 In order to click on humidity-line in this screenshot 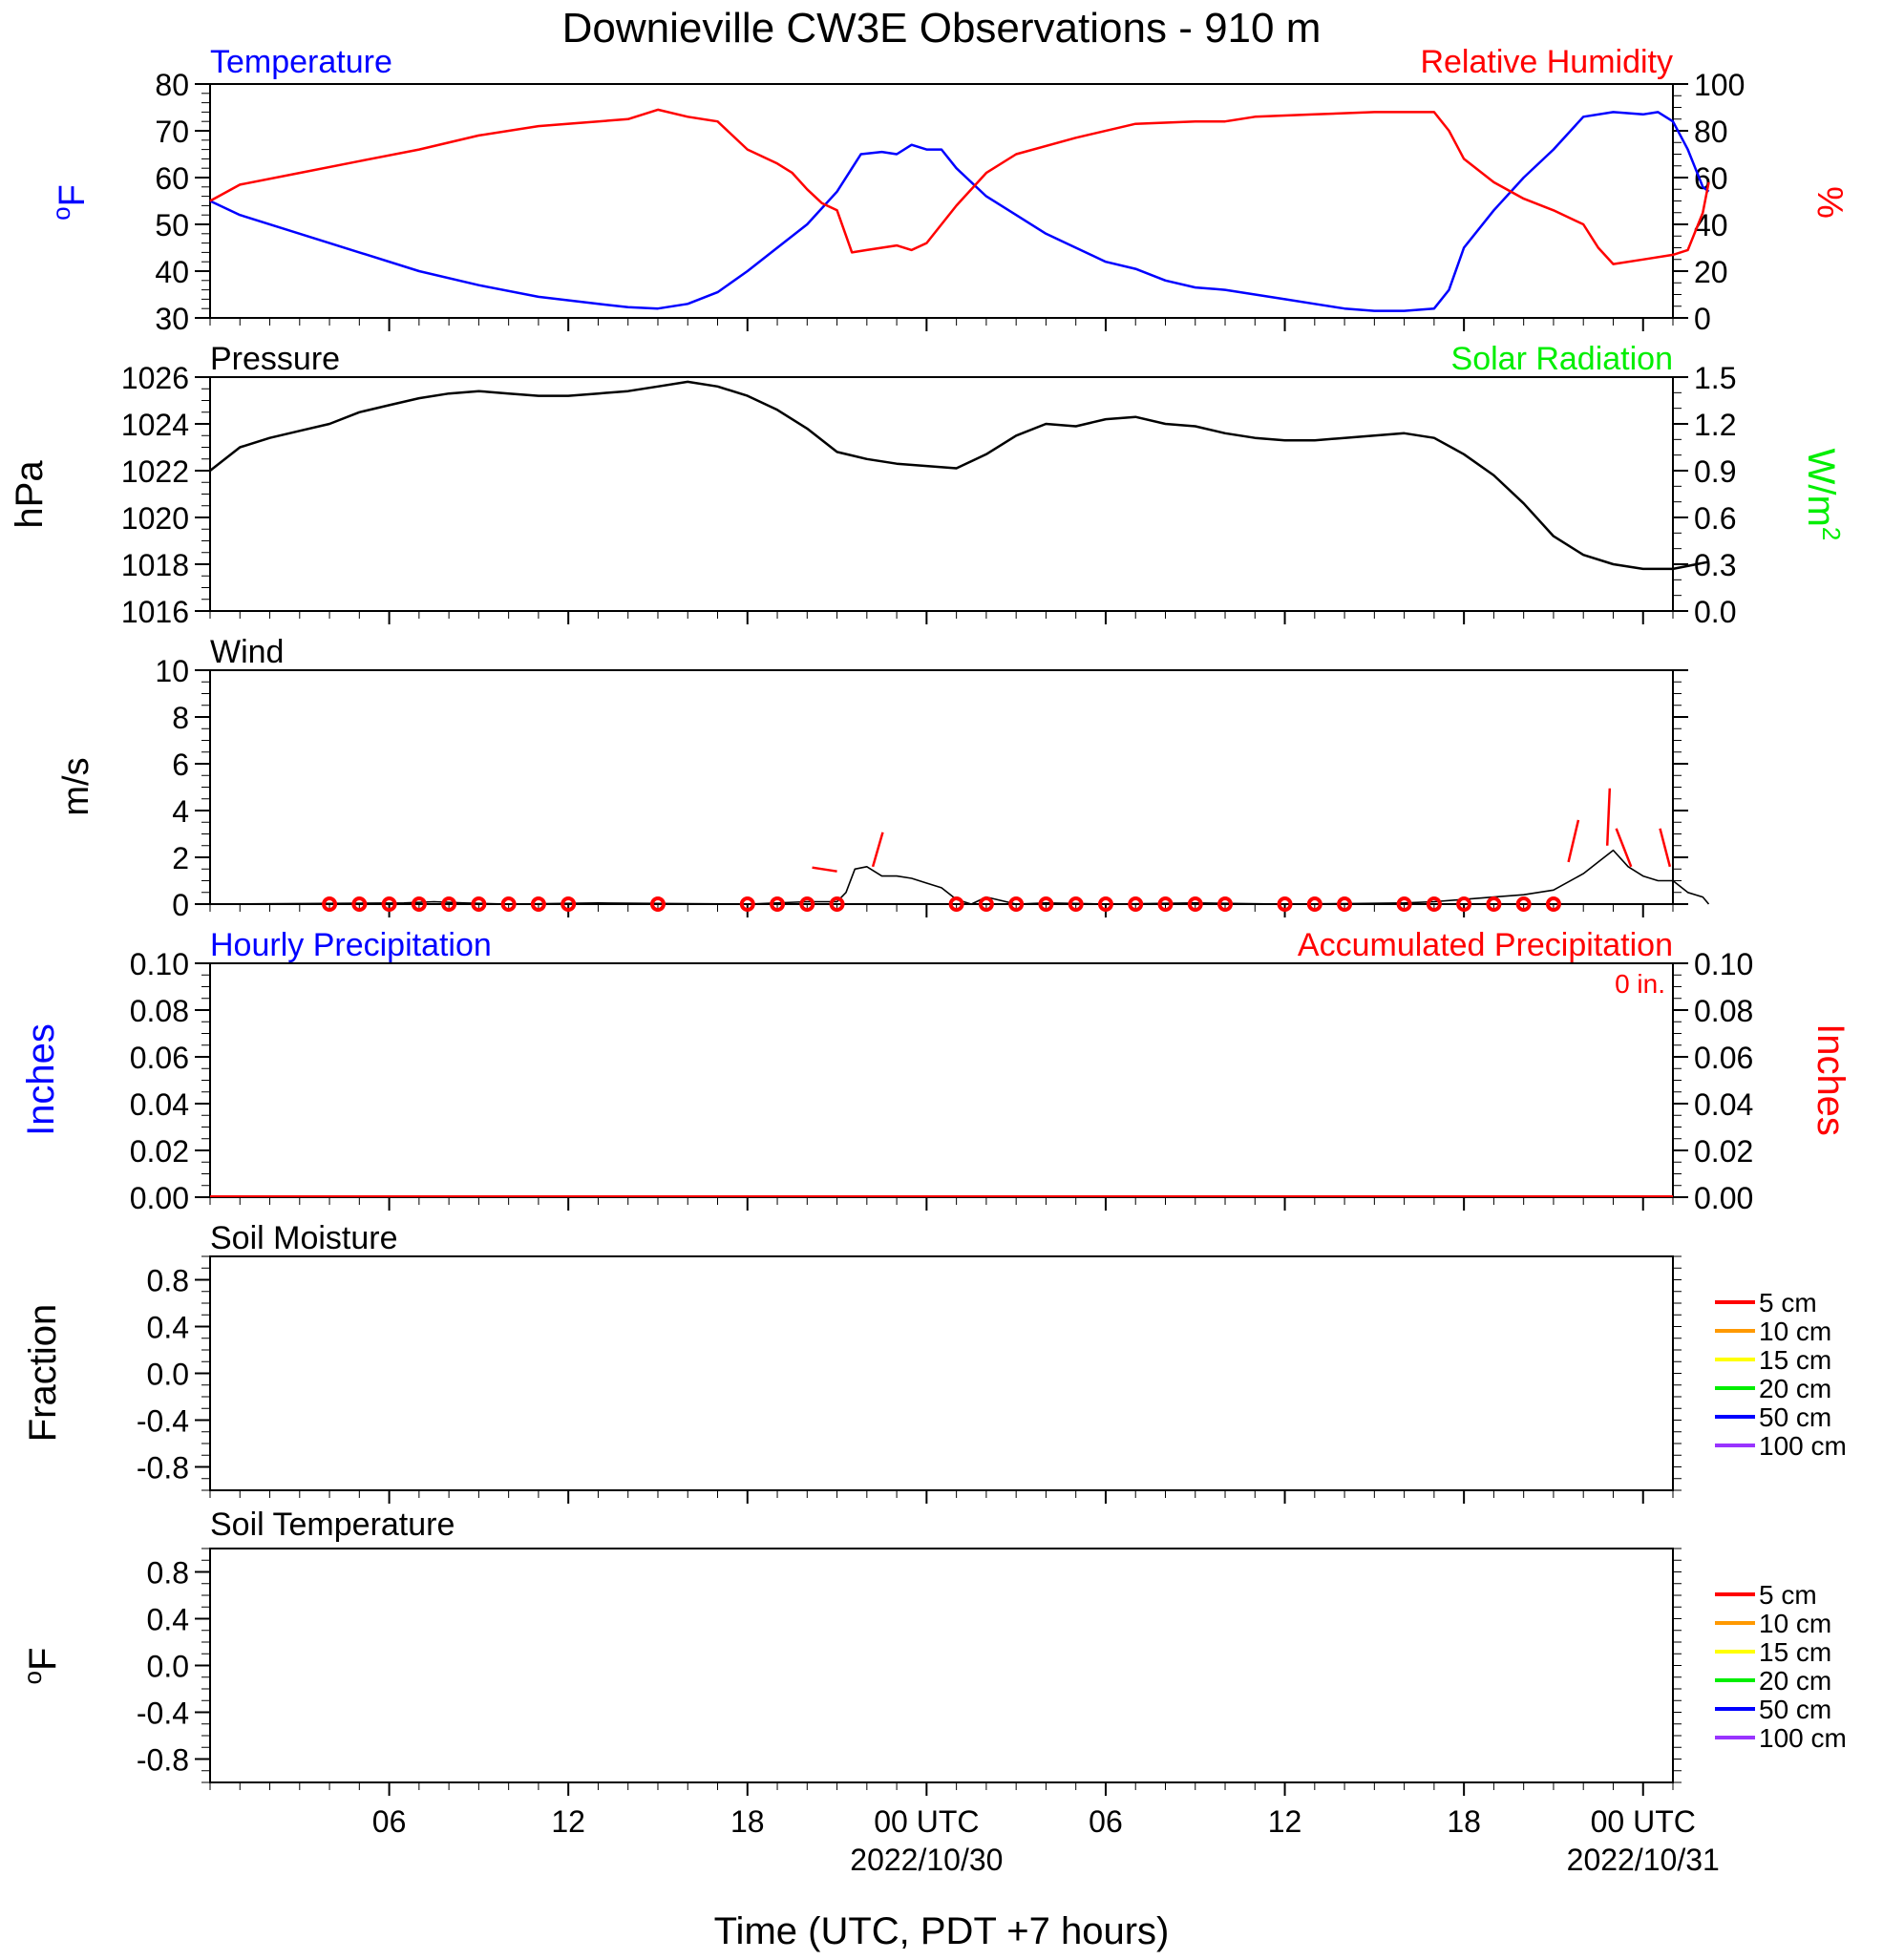, I will do `click(959, 186)`.